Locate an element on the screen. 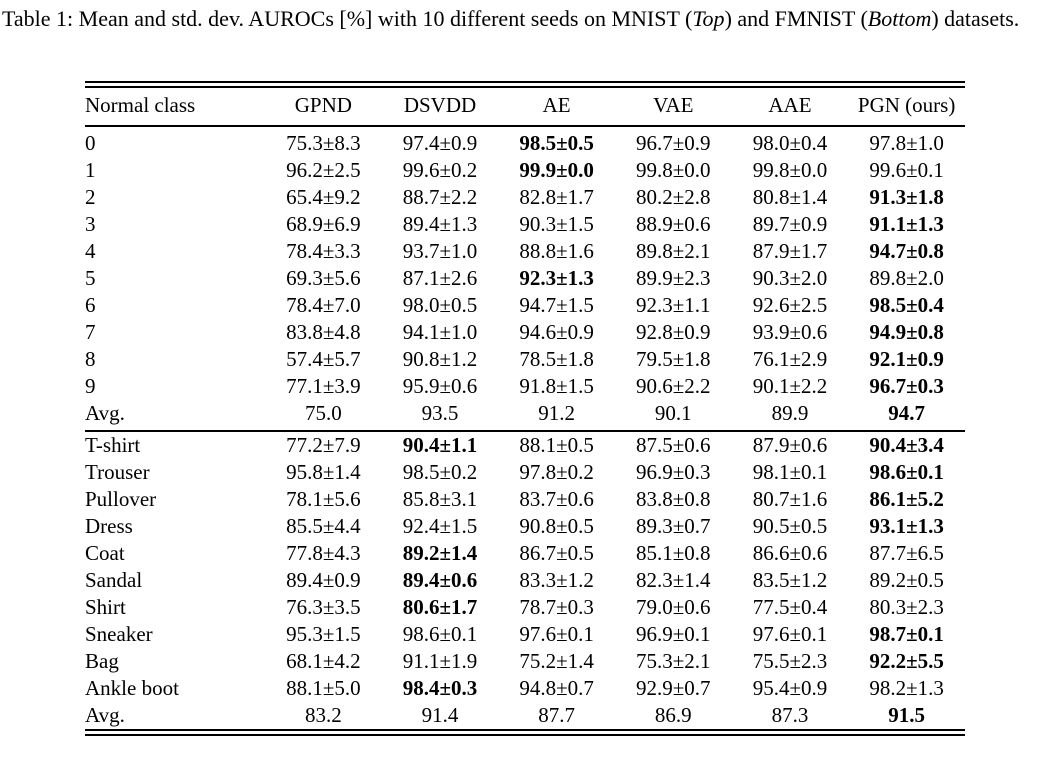 This screenshot has width=1056, height=767. table-cell: 89.9 is located at coordinates (790, 416).